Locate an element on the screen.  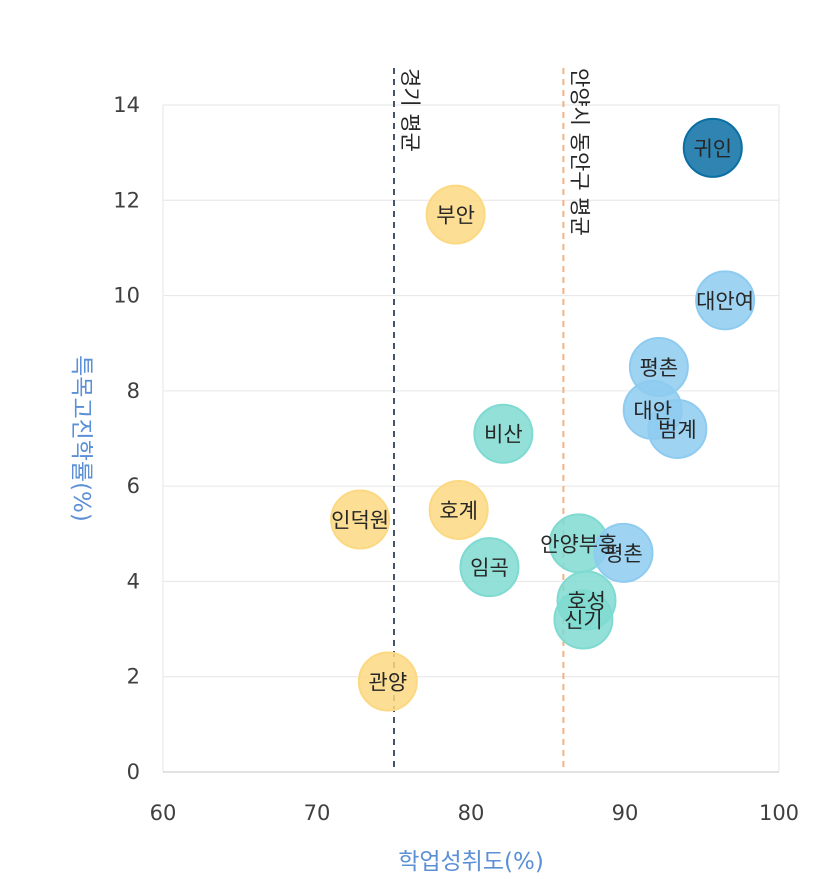
x-tick-label: 90 is located at coordinates (625, 813).